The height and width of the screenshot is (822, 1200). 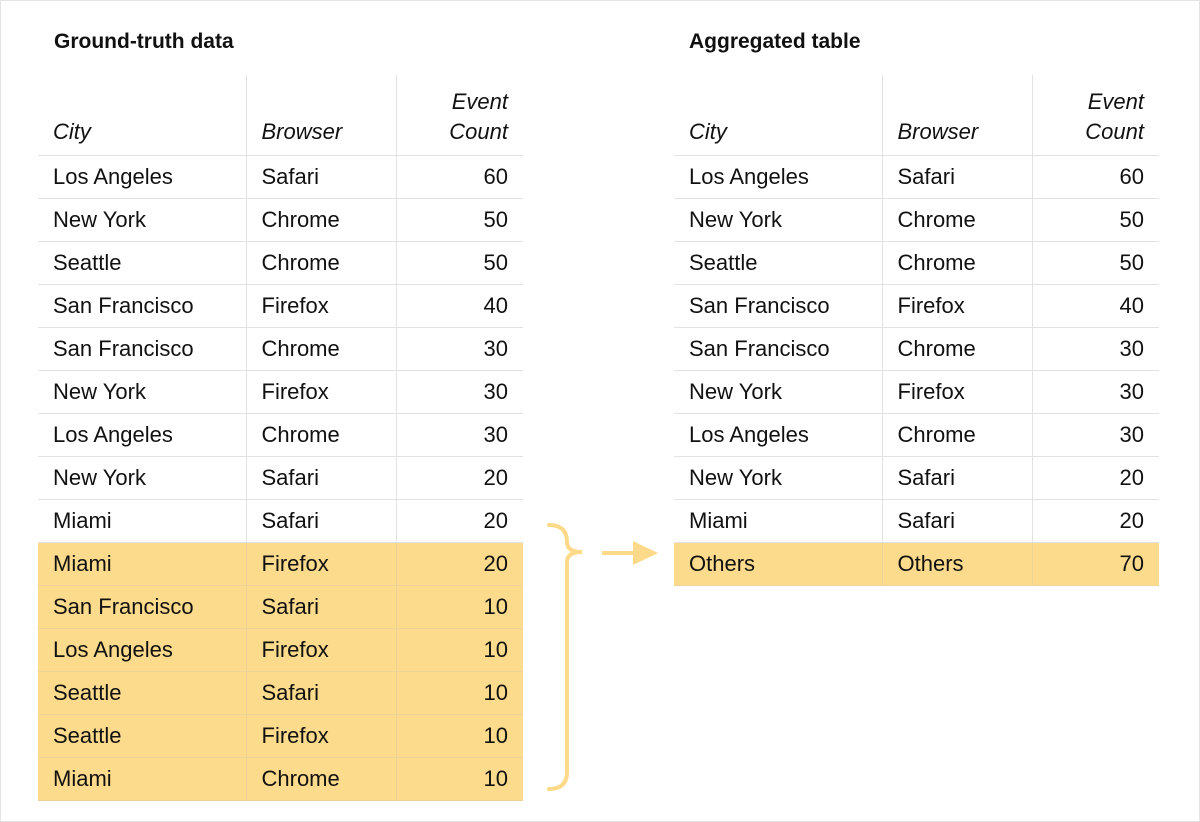 I want to click on cell-city: Others, so click(x=778, y=564).